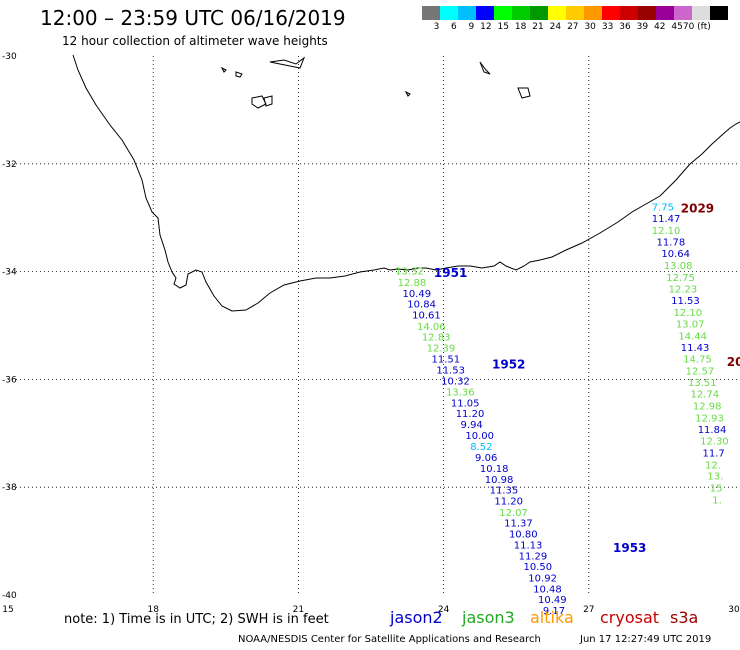 This screenshot has width=740, height=650. I want to click on lon-tick-label: 30, so click(734, 610).